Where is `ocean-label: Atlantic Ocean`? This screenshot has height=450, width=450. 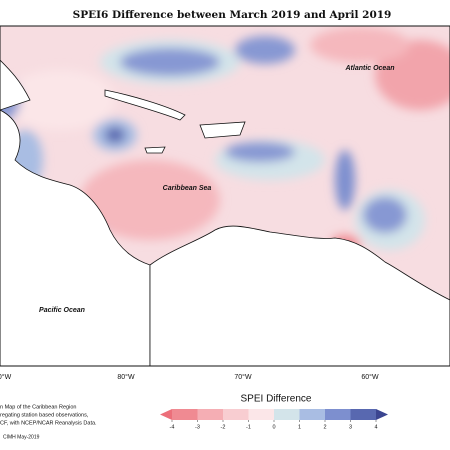
ocean-label: Atlantic Ocean is located at coordinates (369, 68).